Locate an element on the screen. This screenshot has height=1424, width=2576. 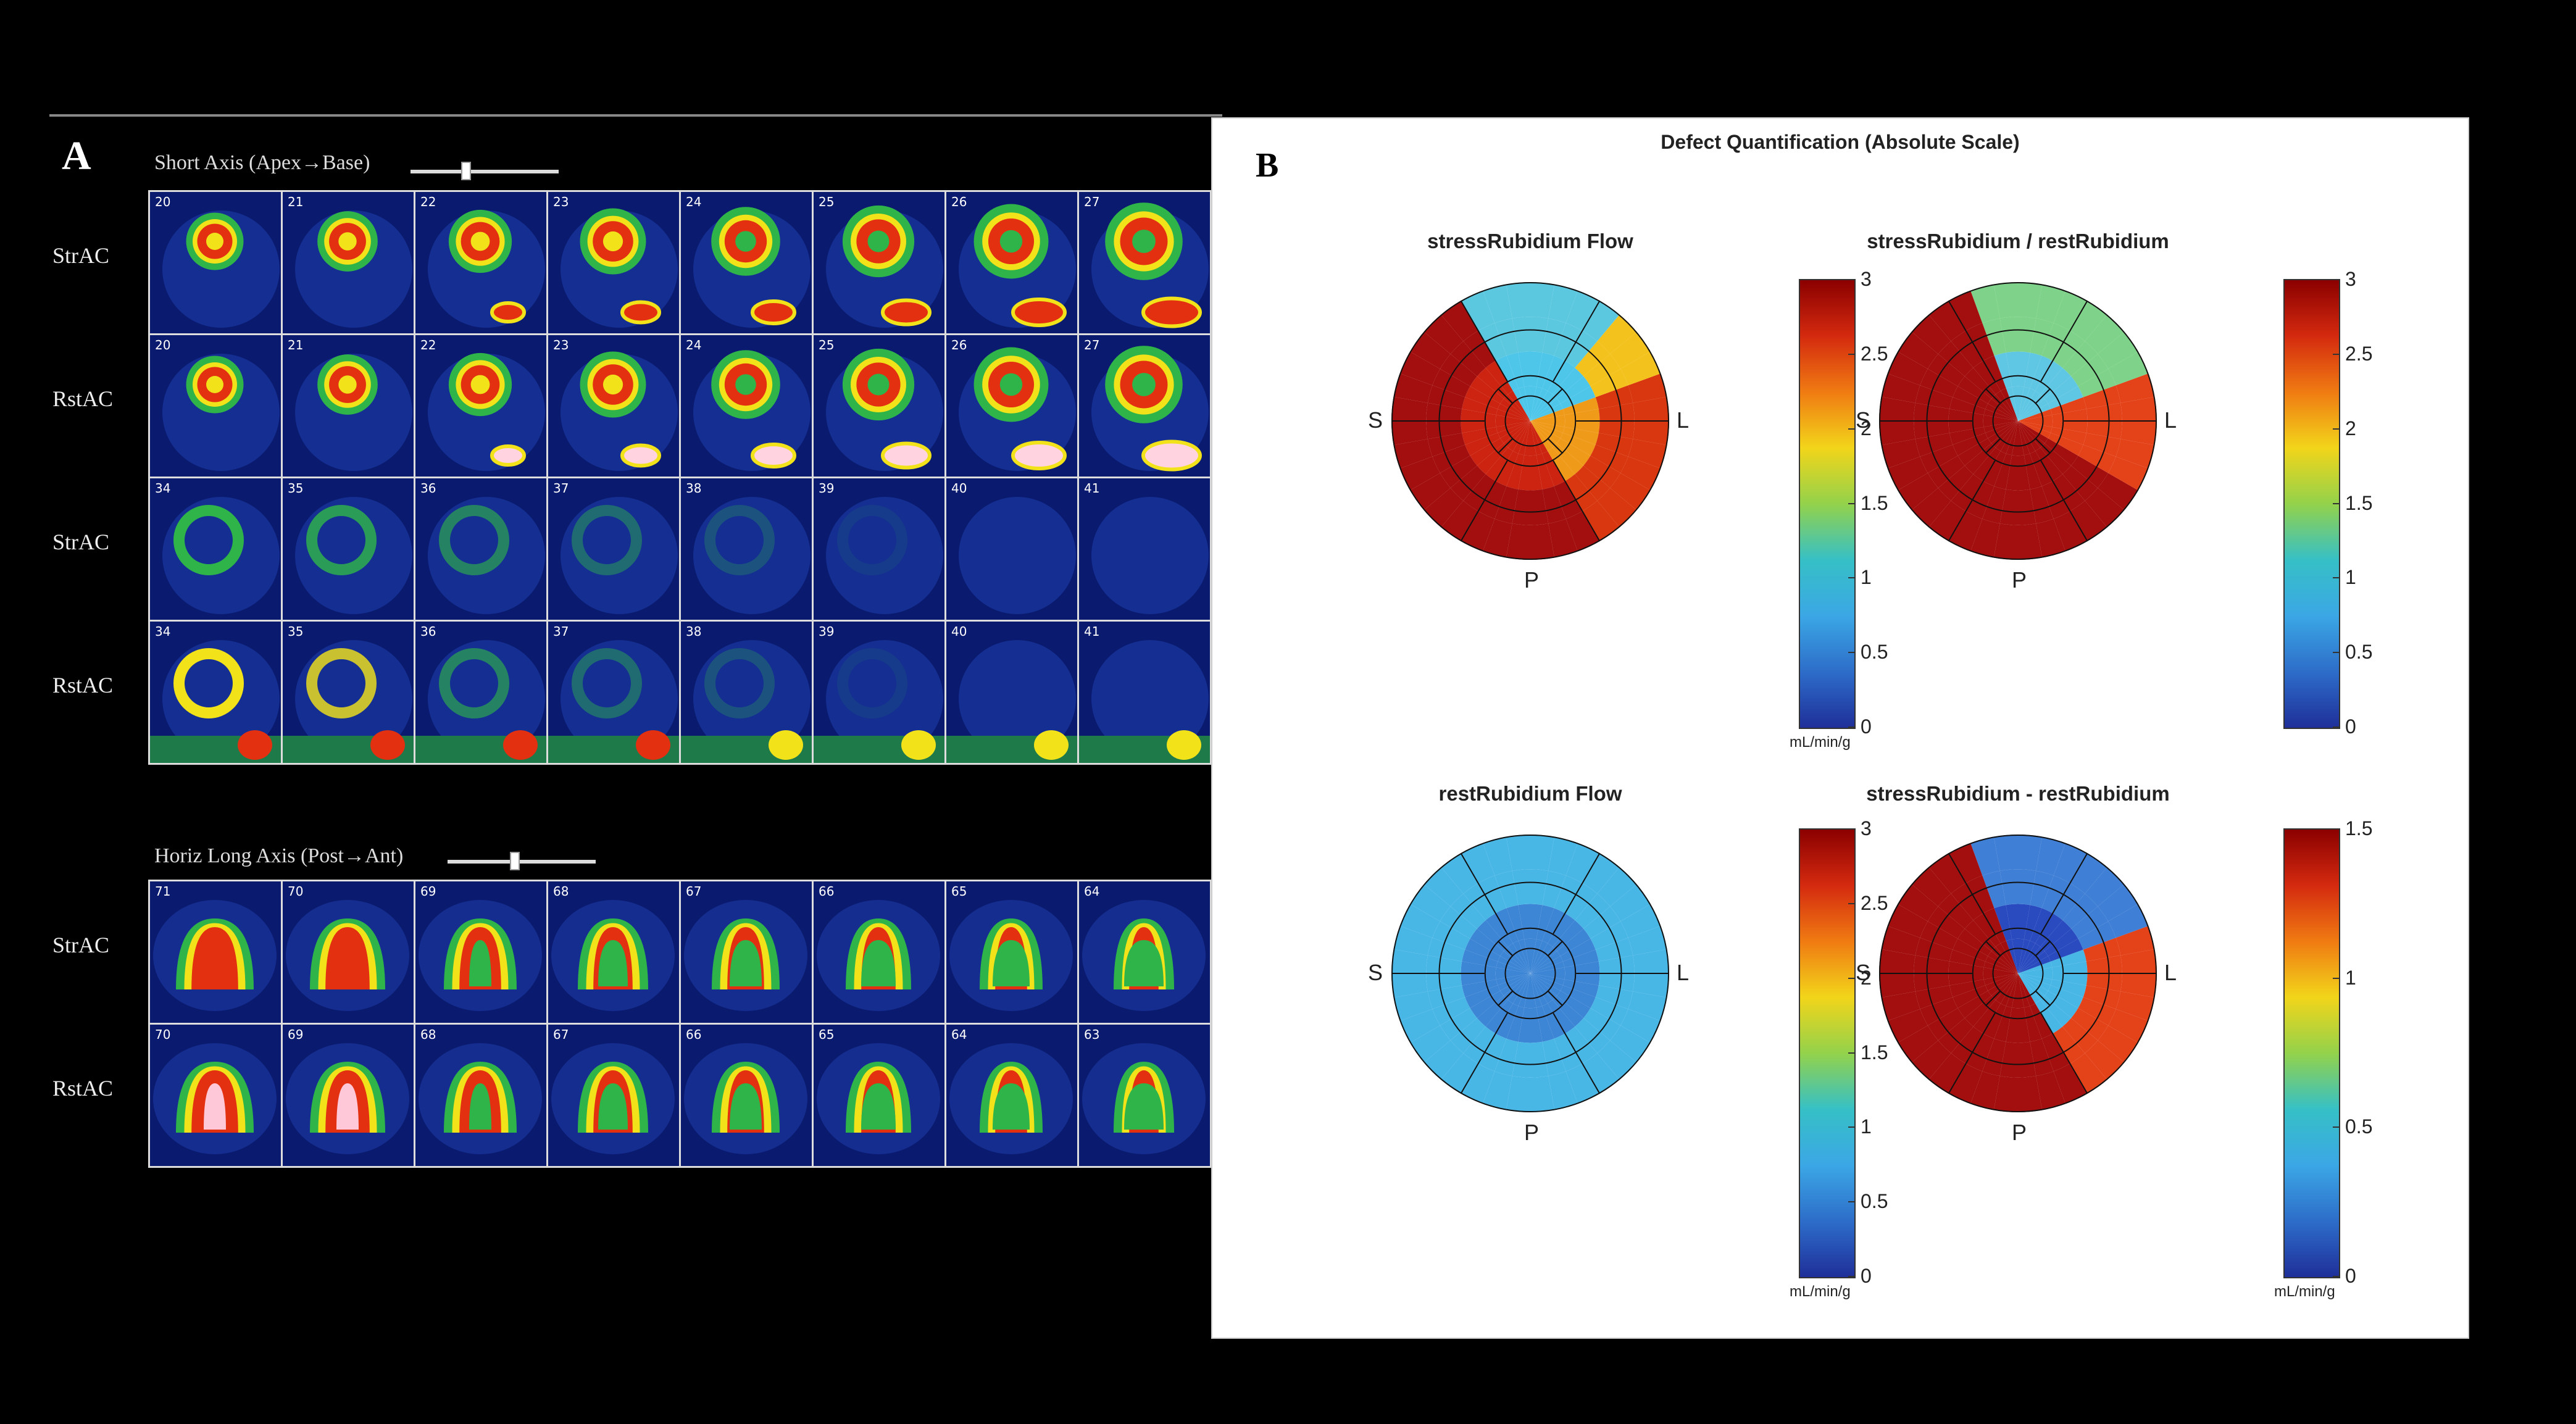
posterior-label: P is located at coordinates (1532, 580).